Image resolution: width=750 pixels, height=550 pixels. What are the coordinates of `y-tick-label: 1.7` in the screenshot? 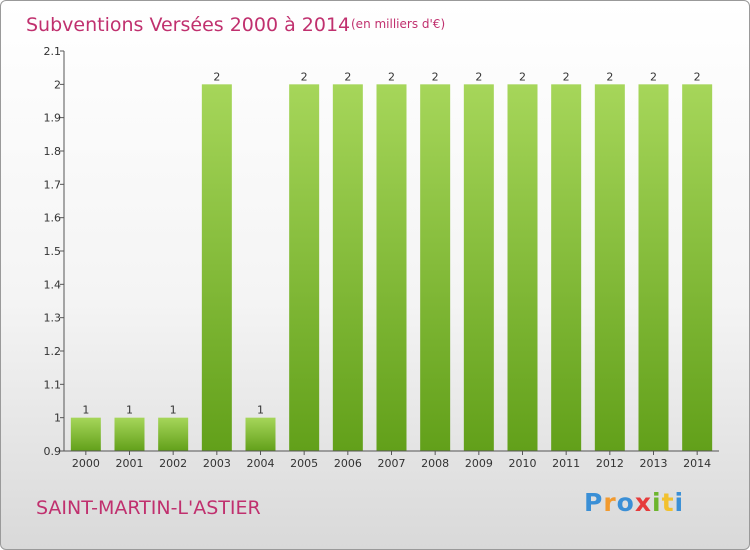 It's located at (53, 184).